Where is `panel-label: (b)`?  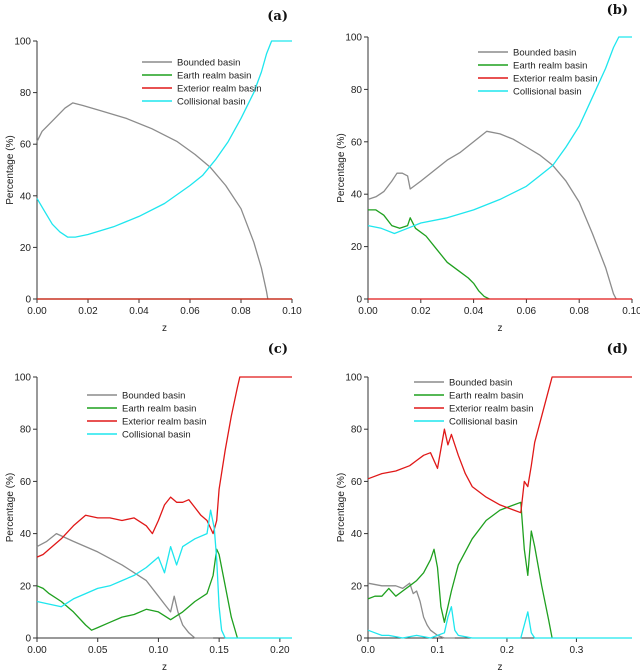 panel-label: (b) is located at coordinates (617, 10).